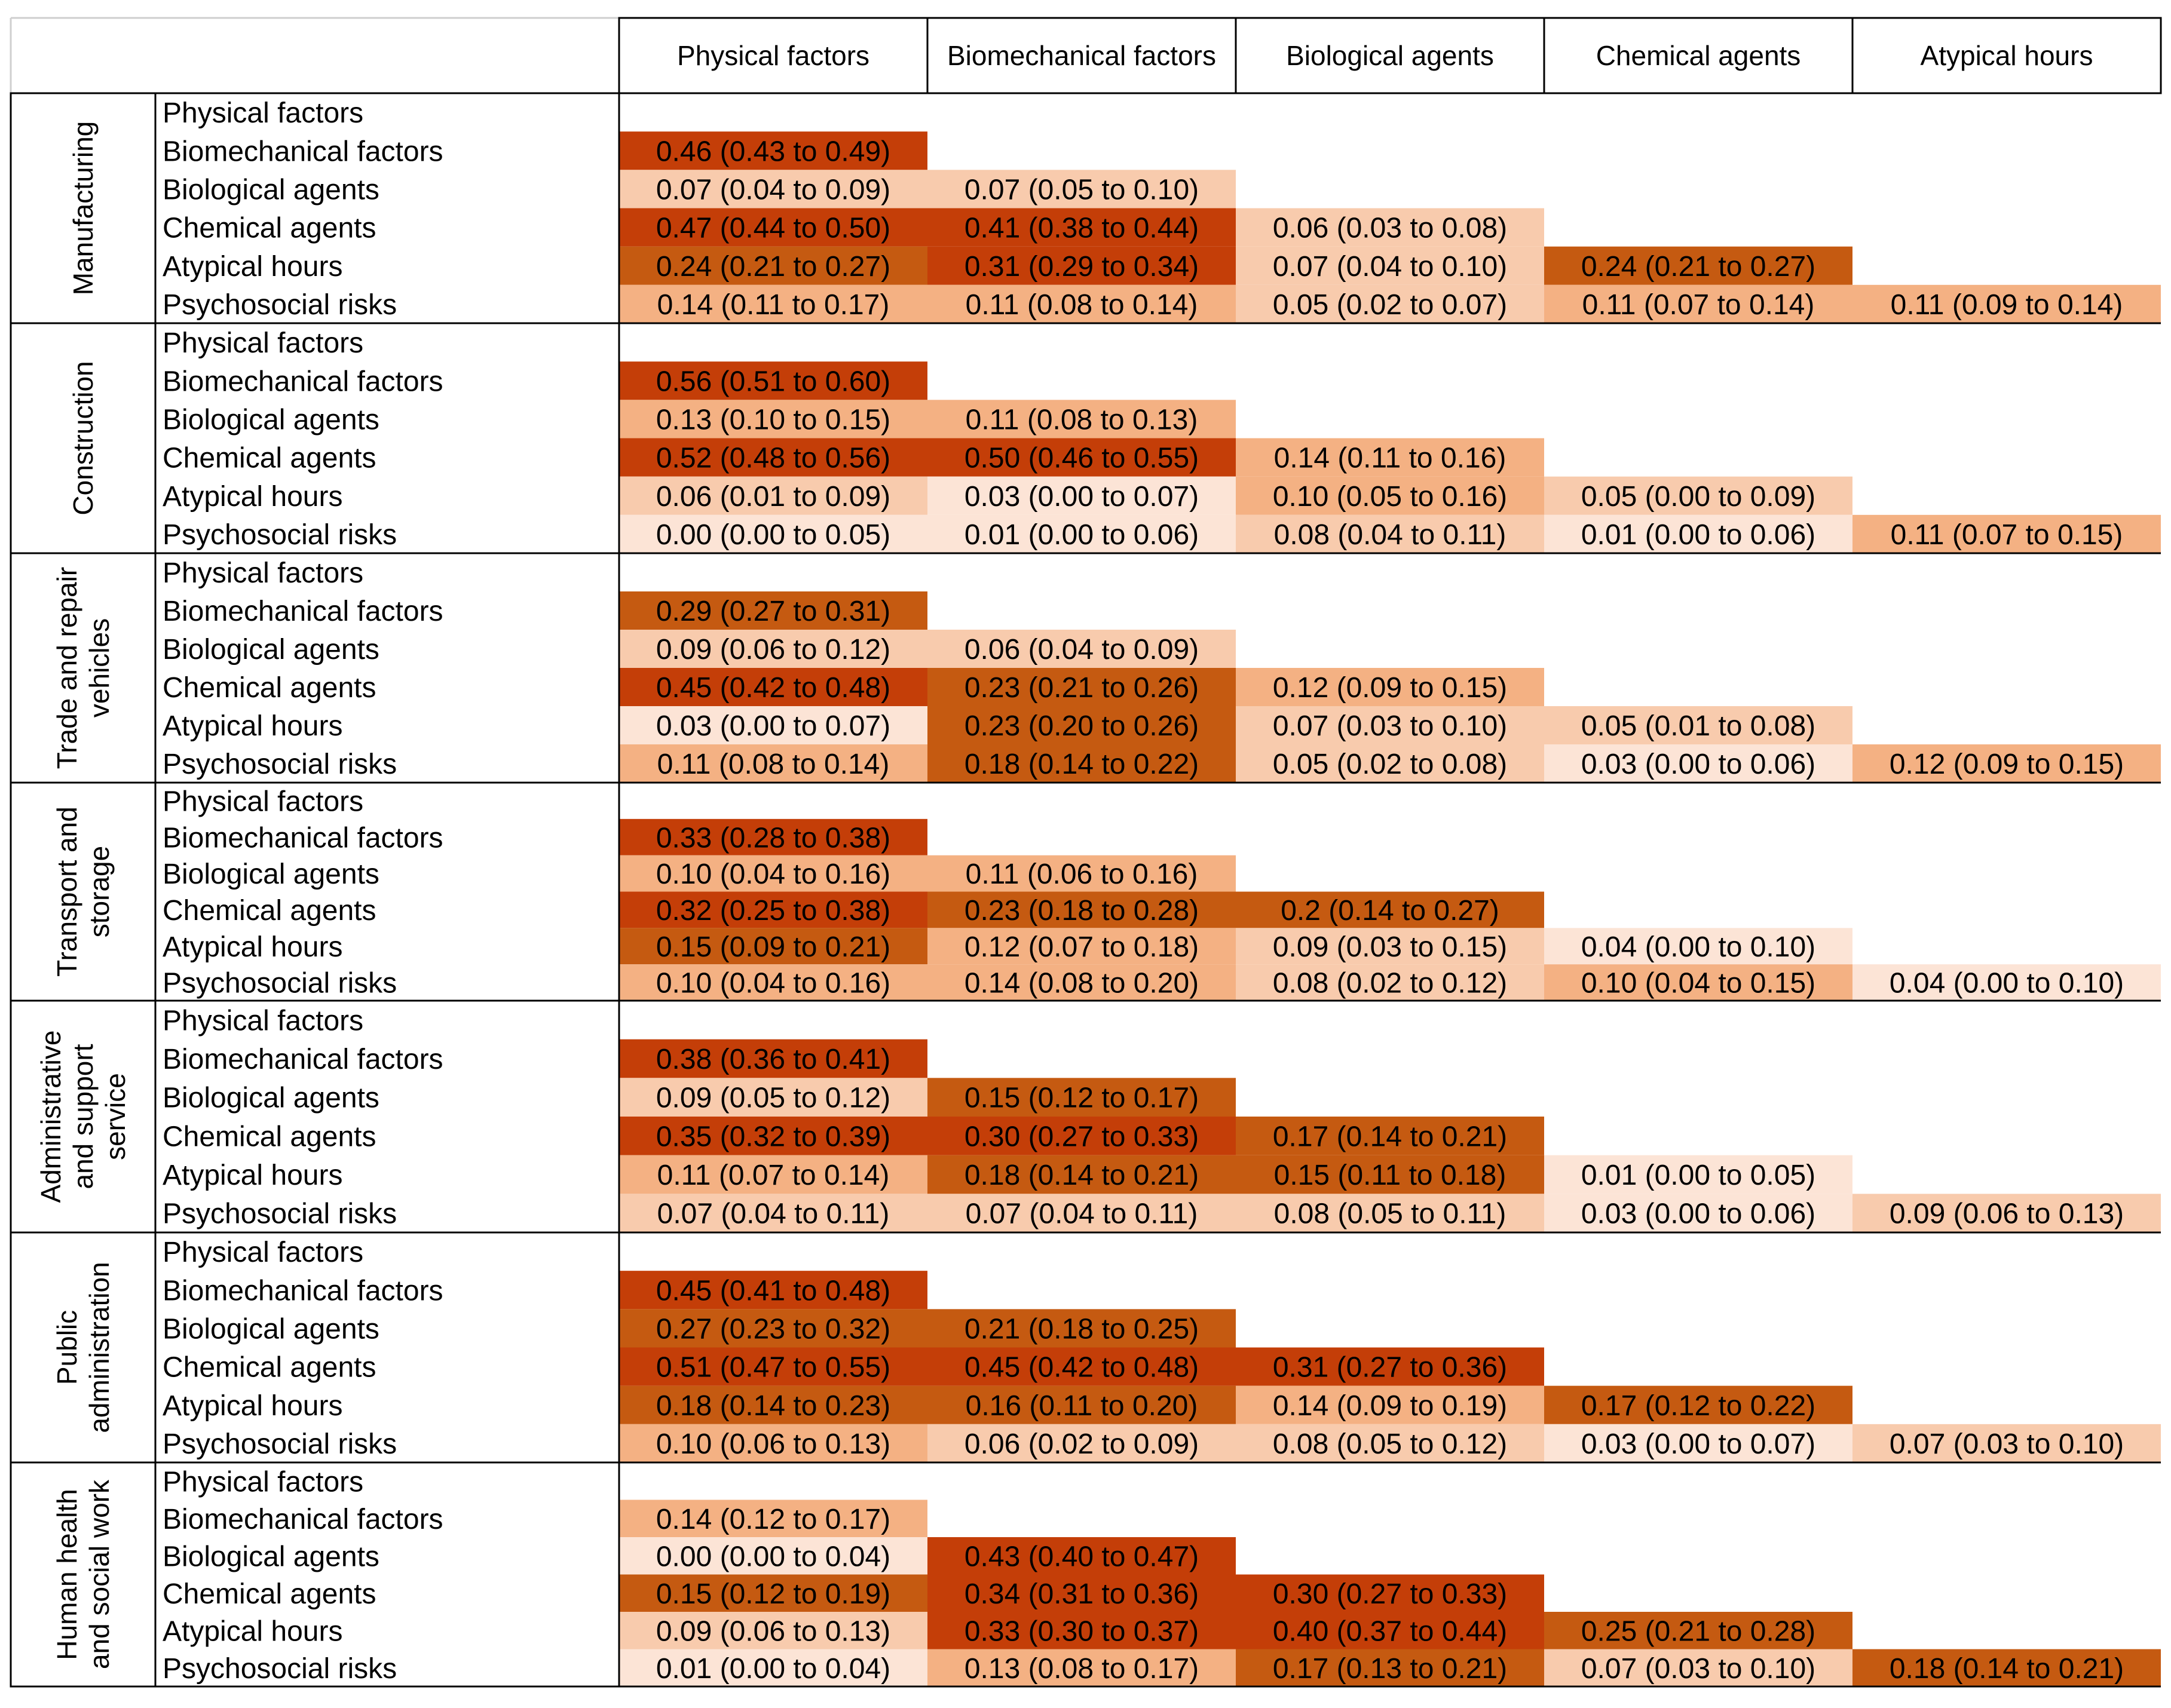  Describe the element at coordinates (1698, 495) in the screenshot. I see `cell-fill-construction-r4-c3` at that location.